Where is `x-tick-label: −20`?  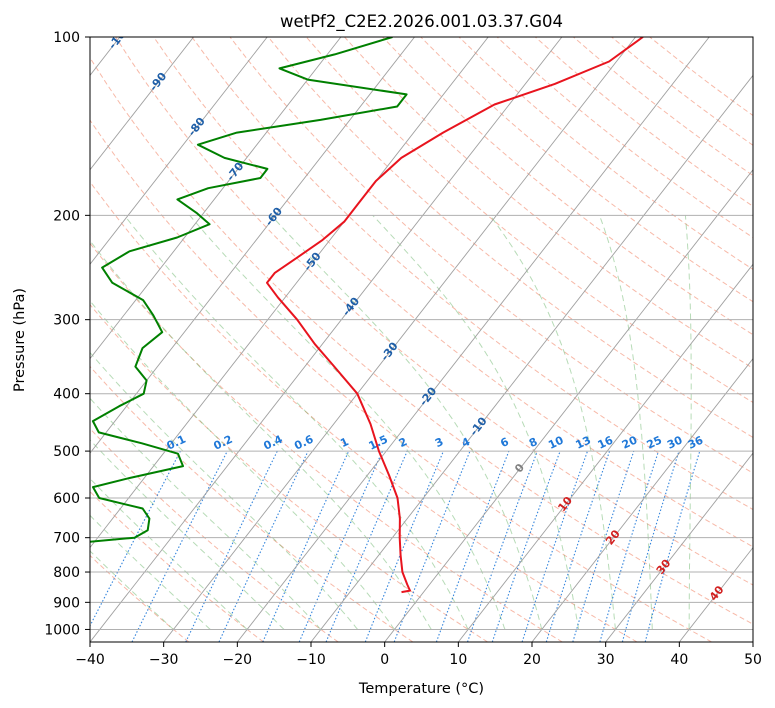 x-tick-label: −20 is located at coordinates (238, 660).